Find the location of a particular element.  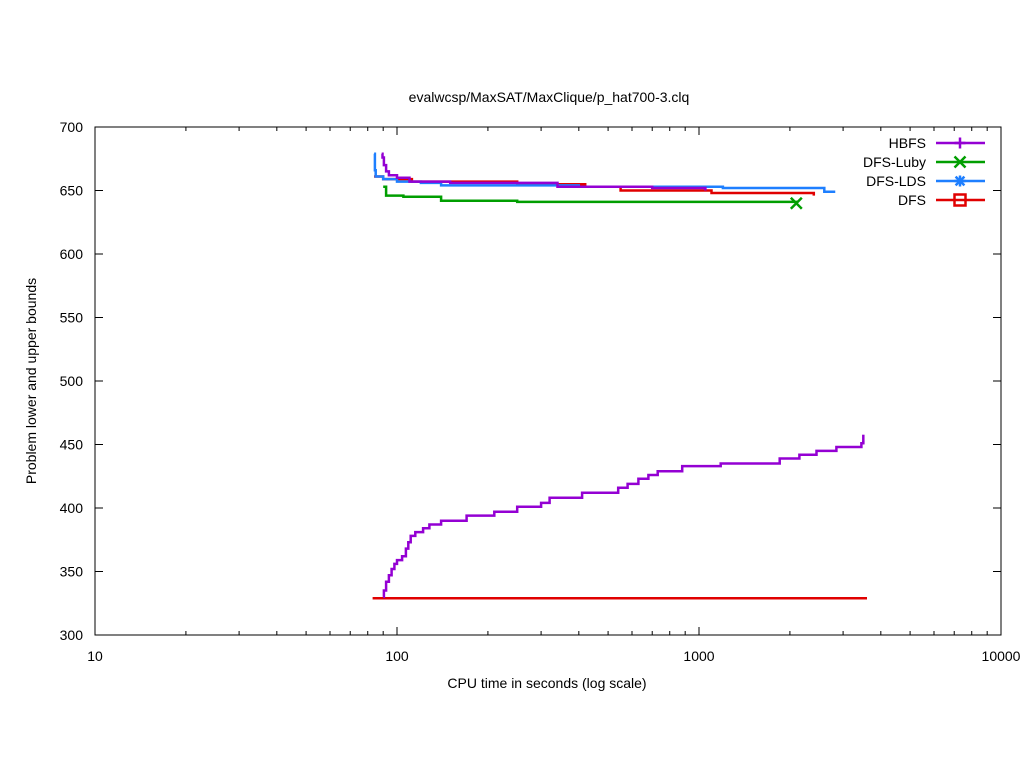

y-tick-label: 550 is located at coordinates (72, 318).